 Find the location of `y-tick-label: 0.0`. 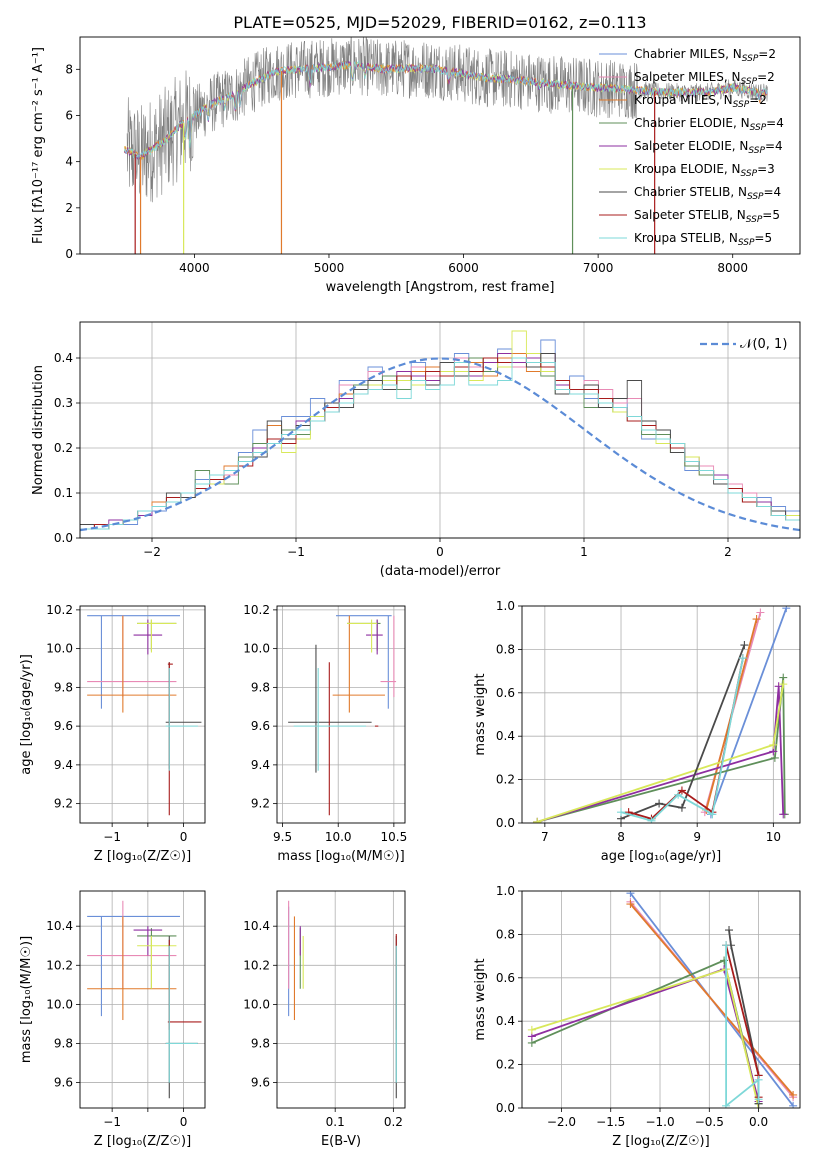

y-tick-label: 0.0 is located at coordinates (505, 823).